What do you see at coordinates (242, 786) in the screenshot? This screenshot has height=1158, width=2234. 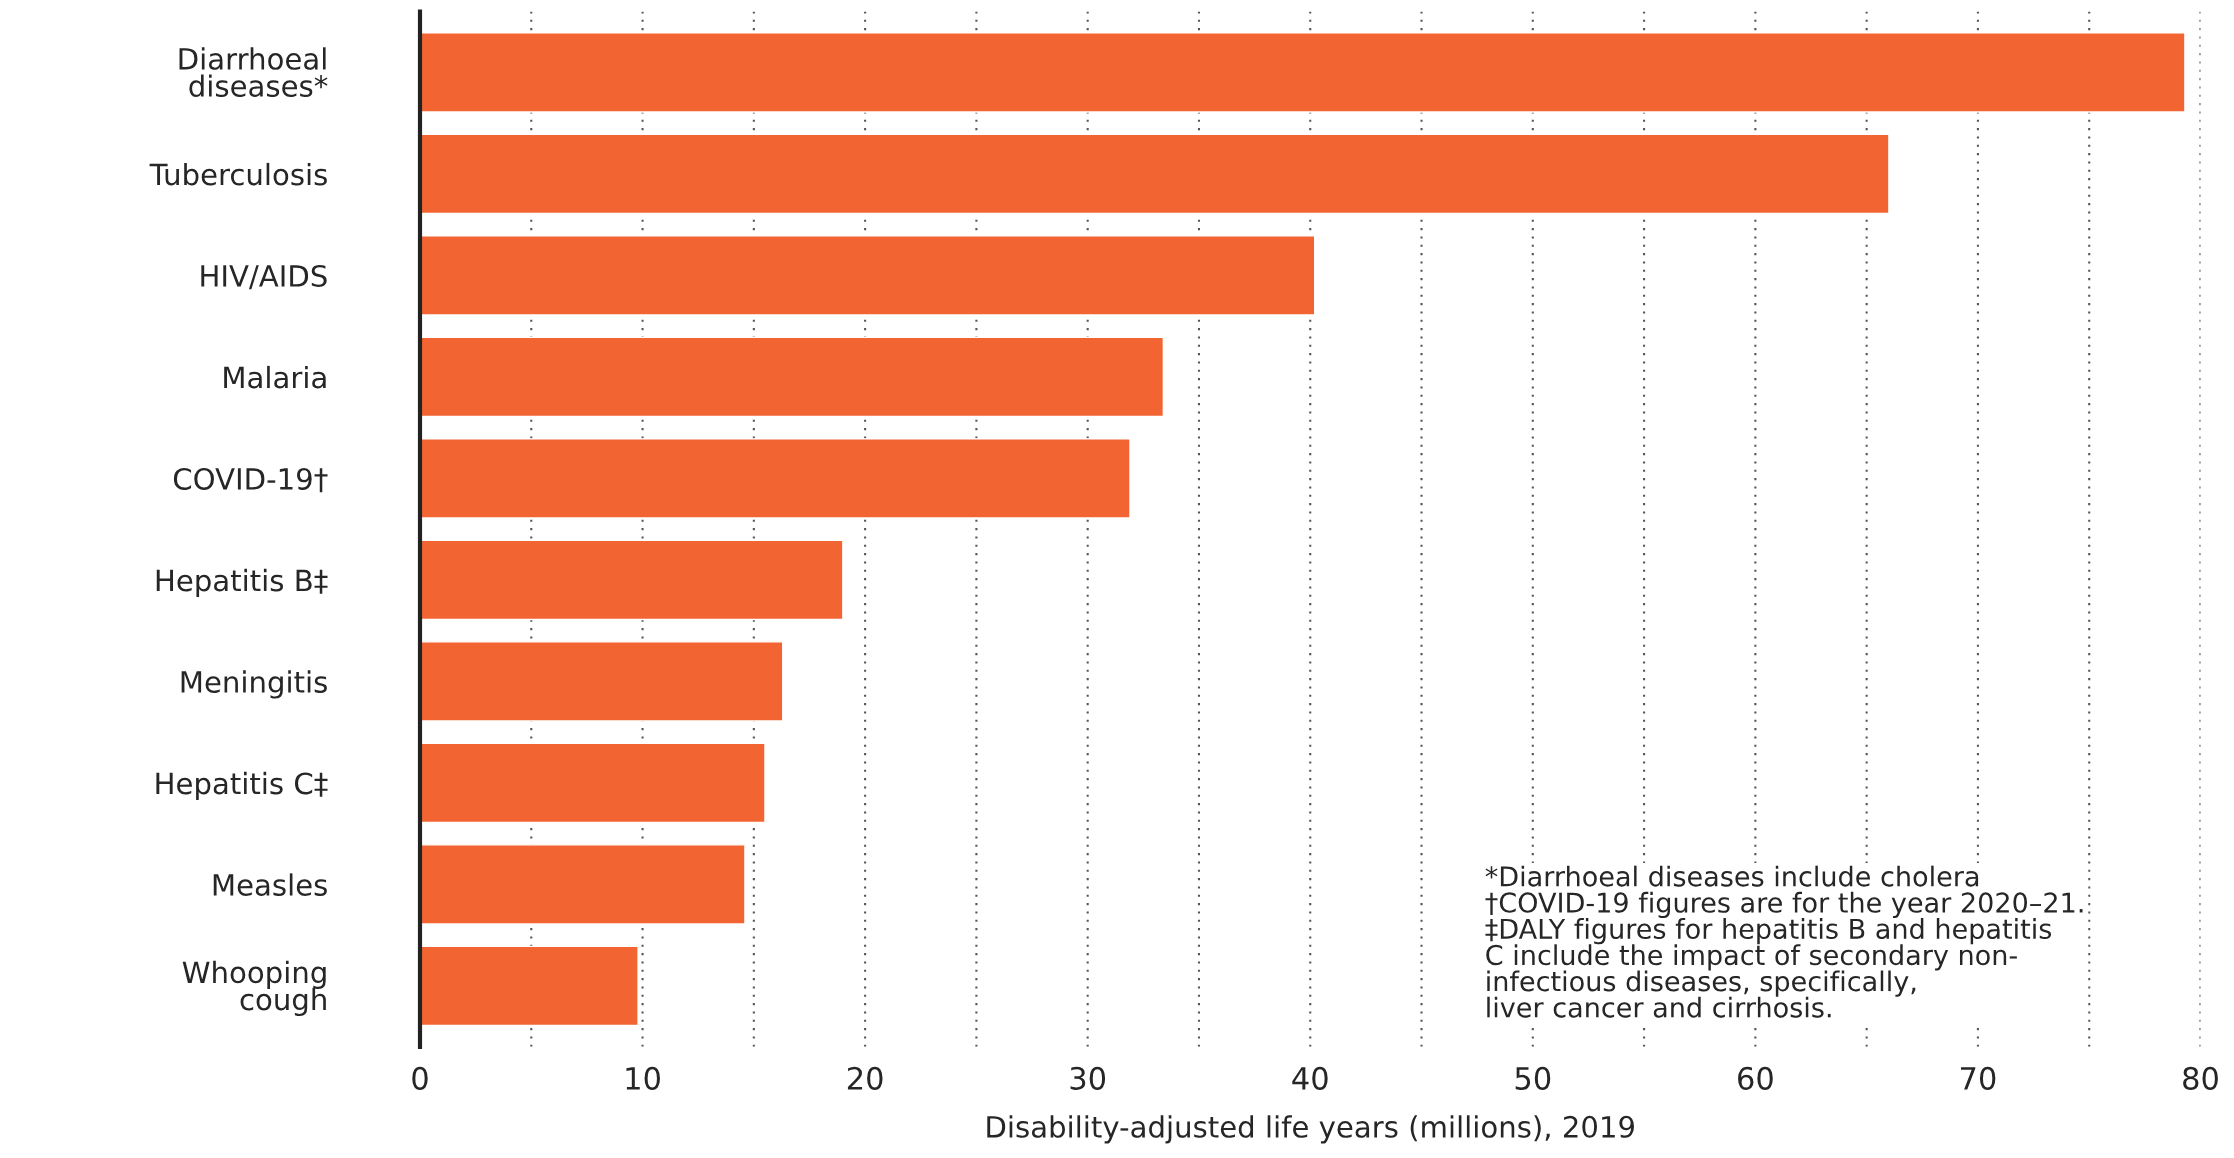 I see `y-tick-label: Hepatitis C‡` at bounding box center [242, 786].